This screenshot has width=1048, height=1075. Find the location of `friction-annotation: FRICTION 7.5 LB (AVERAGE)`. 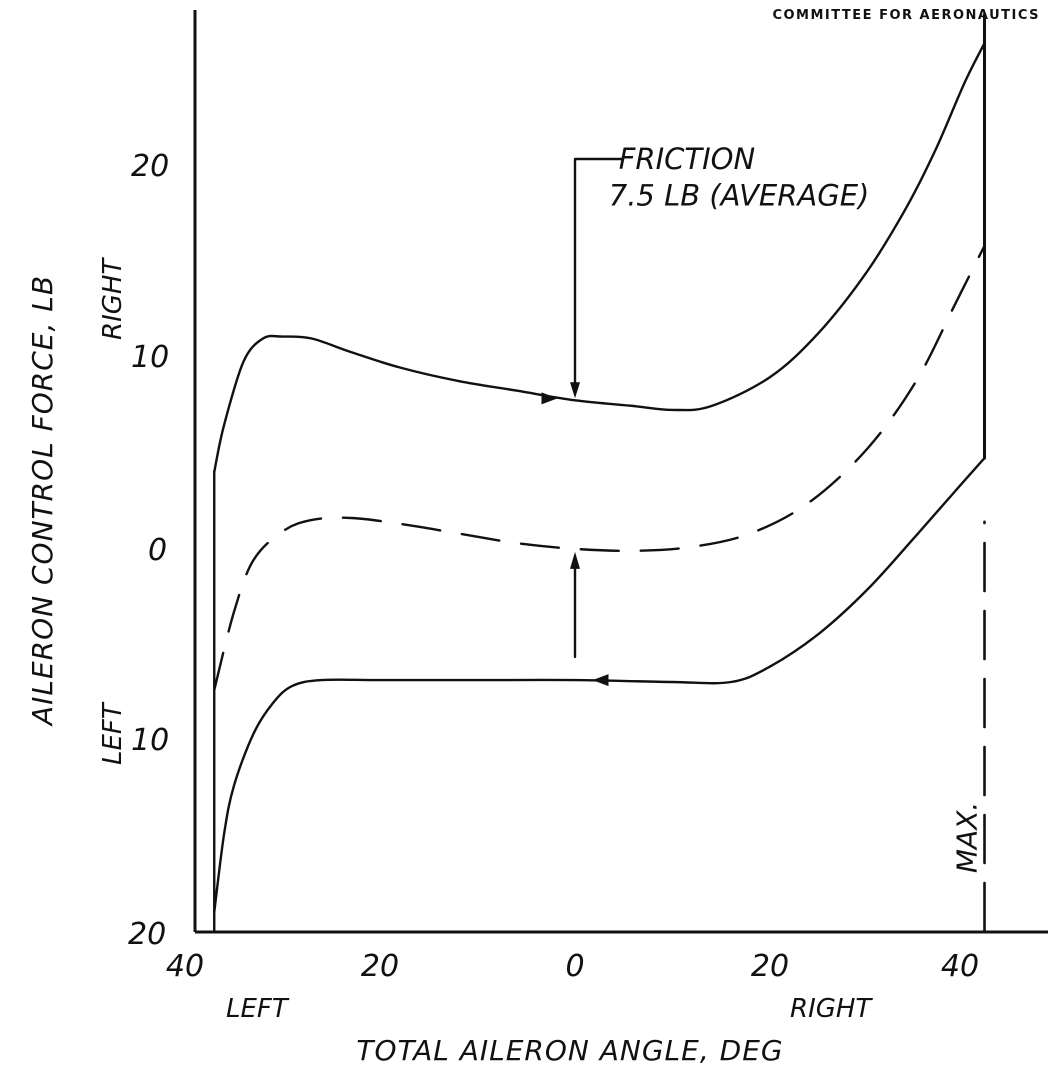

friction-annotation: FRICTION 7.5 LB (AVERAGE) is located at coordinates (720, 400).